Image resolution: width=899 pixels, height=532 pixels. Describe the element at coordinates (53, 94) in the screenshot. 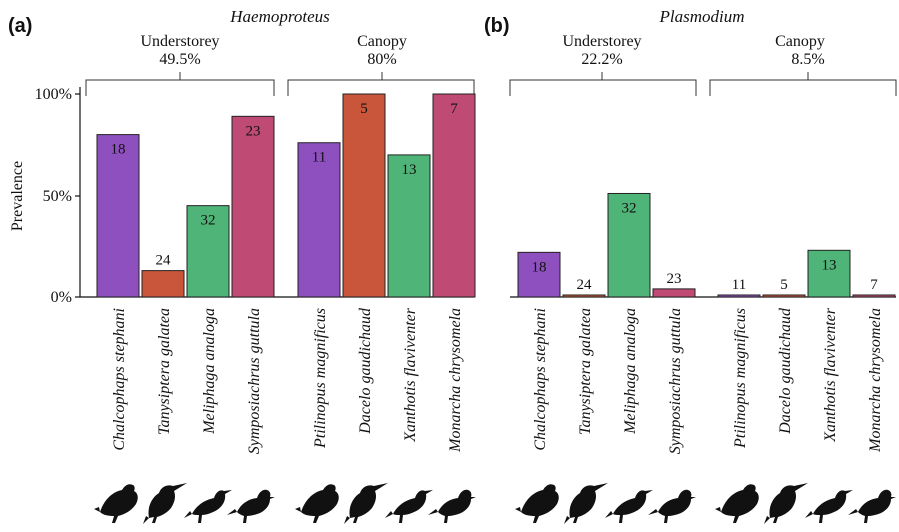

I see `y-tick-100: 100%` at that location.